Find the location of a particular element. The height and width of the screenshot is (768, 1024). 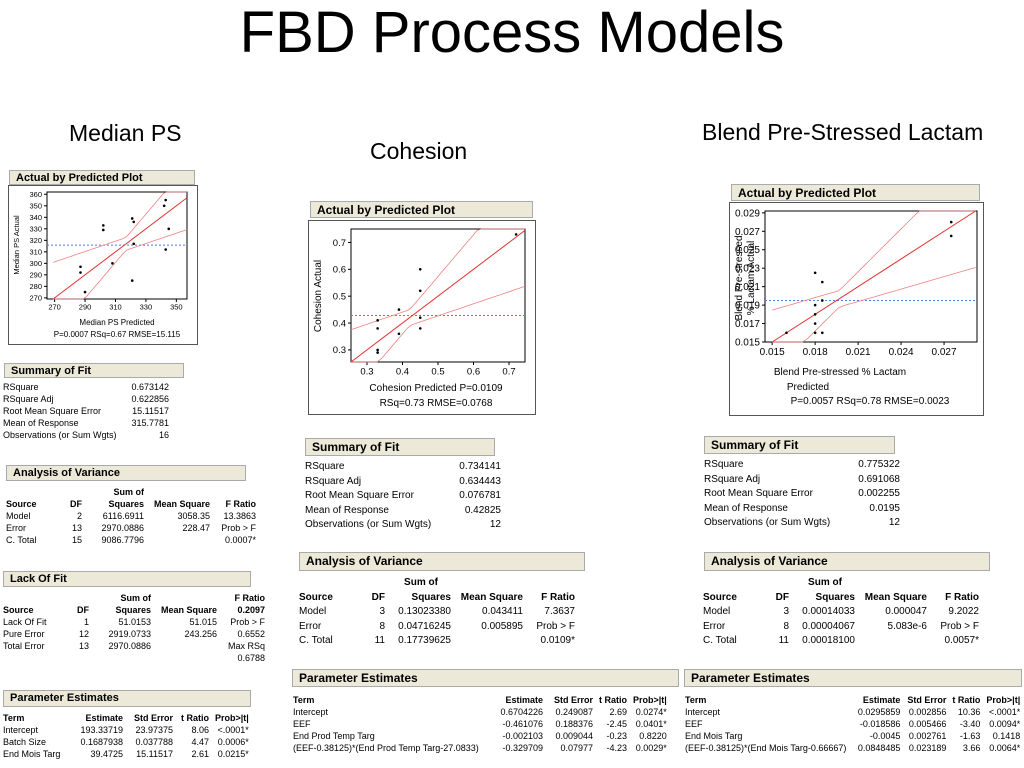

y-tick-label: 0.027 is located at coordinates (747, 232).